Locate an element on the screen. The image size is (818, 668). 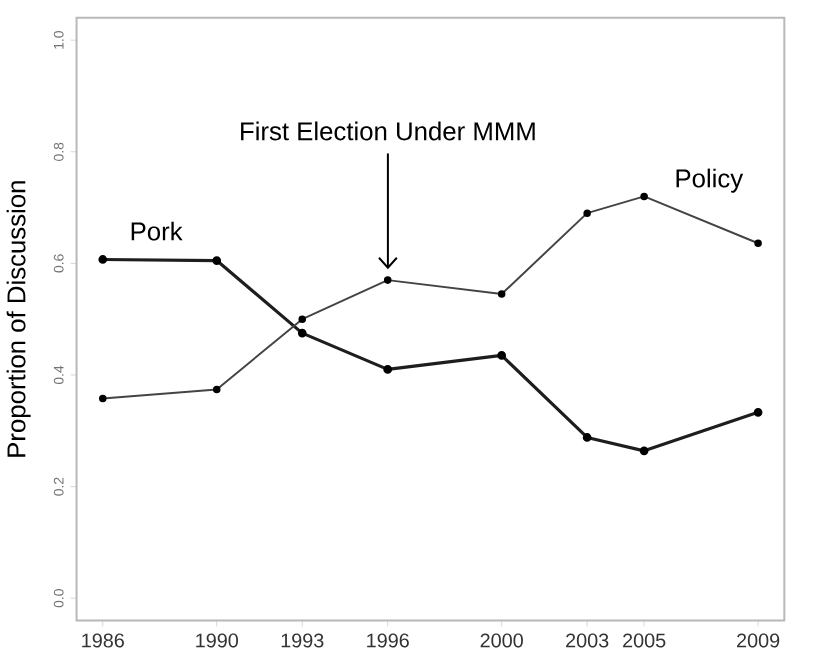
x-tick-label: 2003 is located at coordinates (587, 640).